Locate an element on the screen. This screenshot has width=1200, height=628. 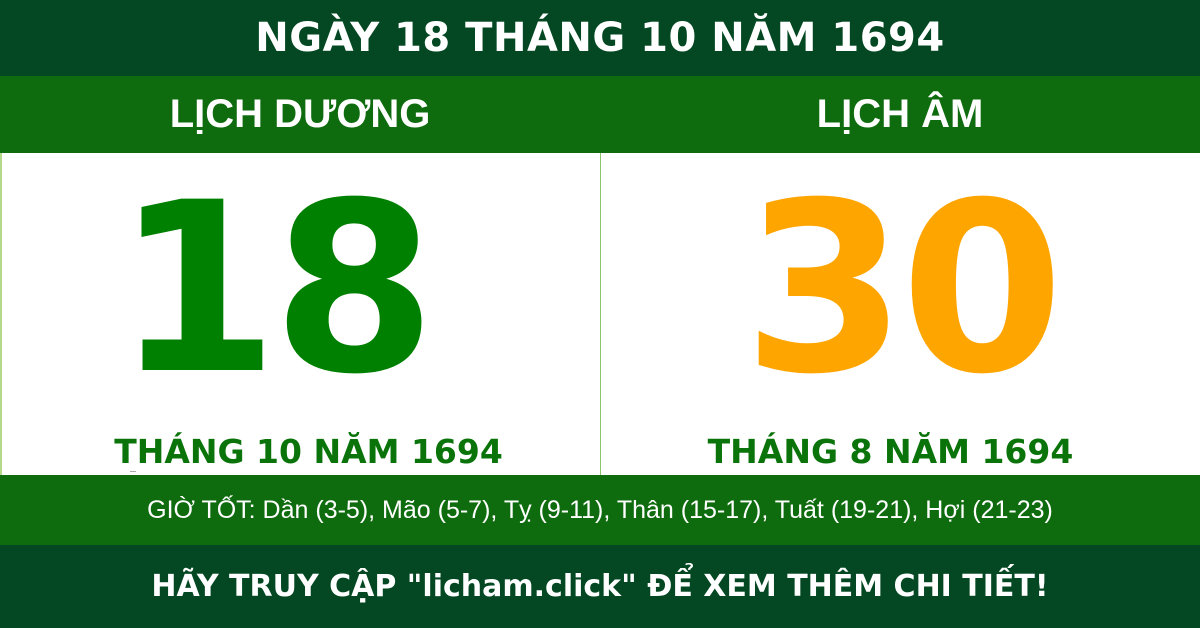
page-title: NGÀY 18 THÁNG 10 NĂM 1694 is located at coordinates (600, 38).